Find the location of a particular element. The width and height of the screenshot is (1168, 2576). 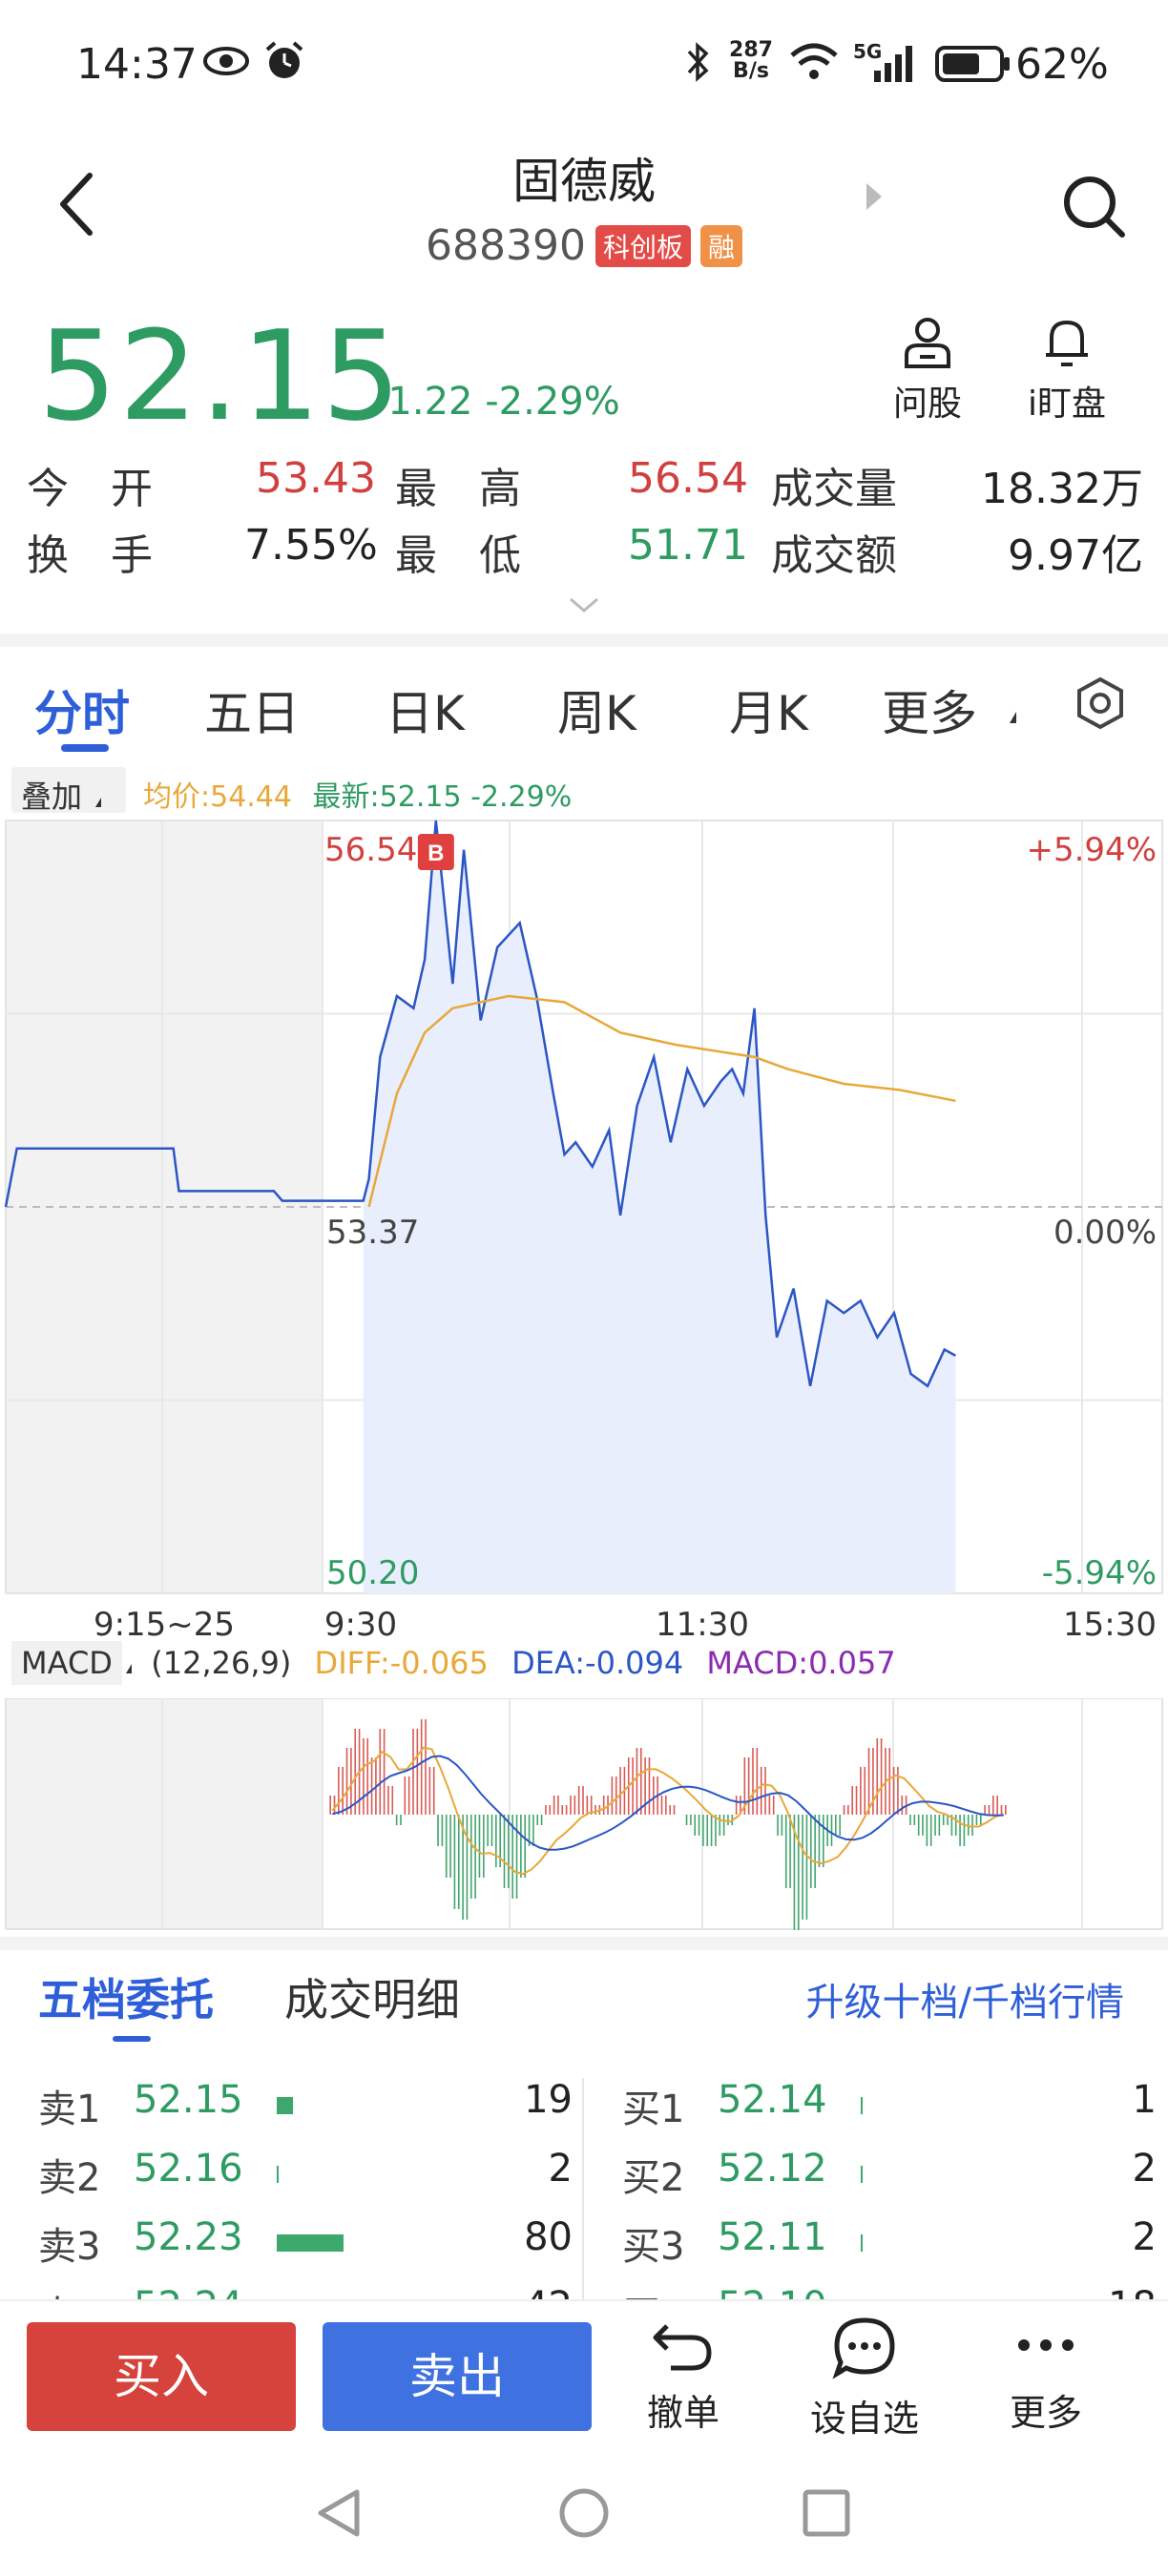

bluetooth-icon is located at coordinates (697, 64).